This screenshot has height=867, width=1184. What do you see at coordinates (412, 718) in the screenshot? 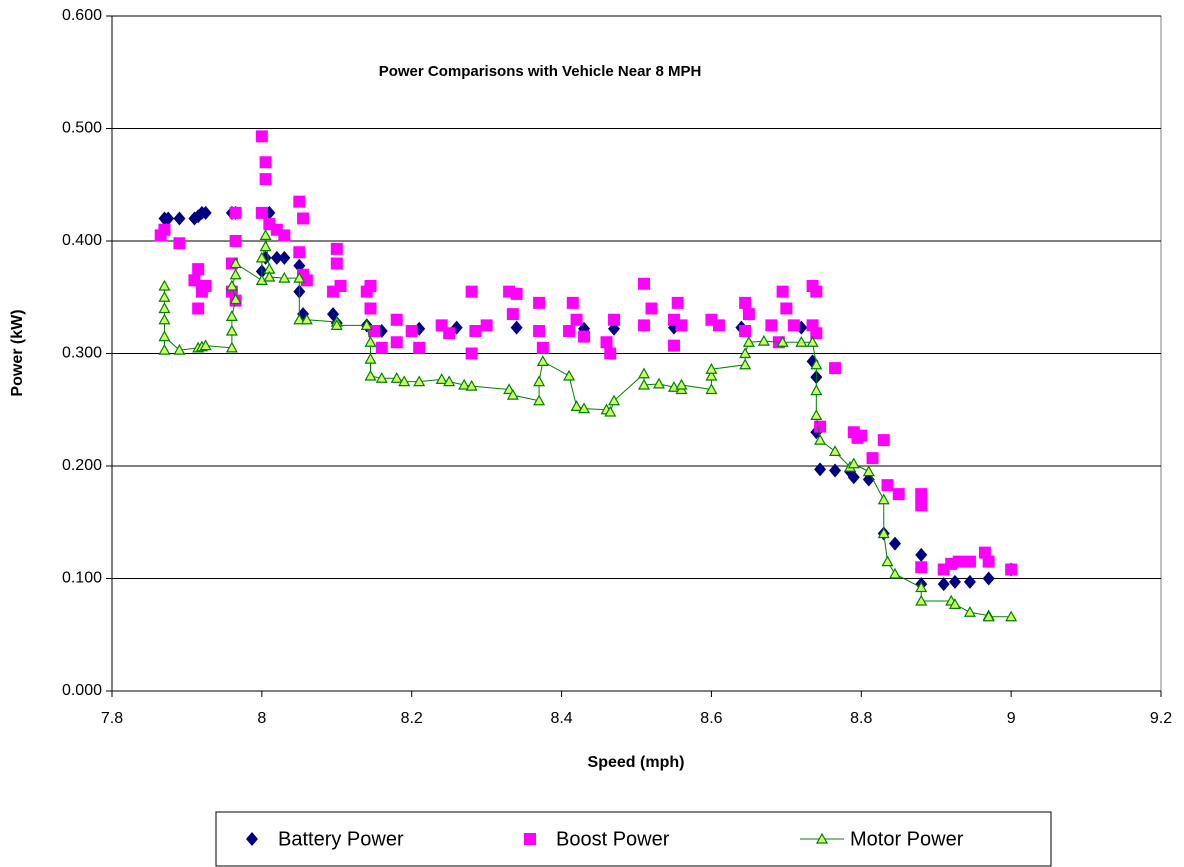
I see `x-tick-label: 8.2` at bounding box center [412, 718].